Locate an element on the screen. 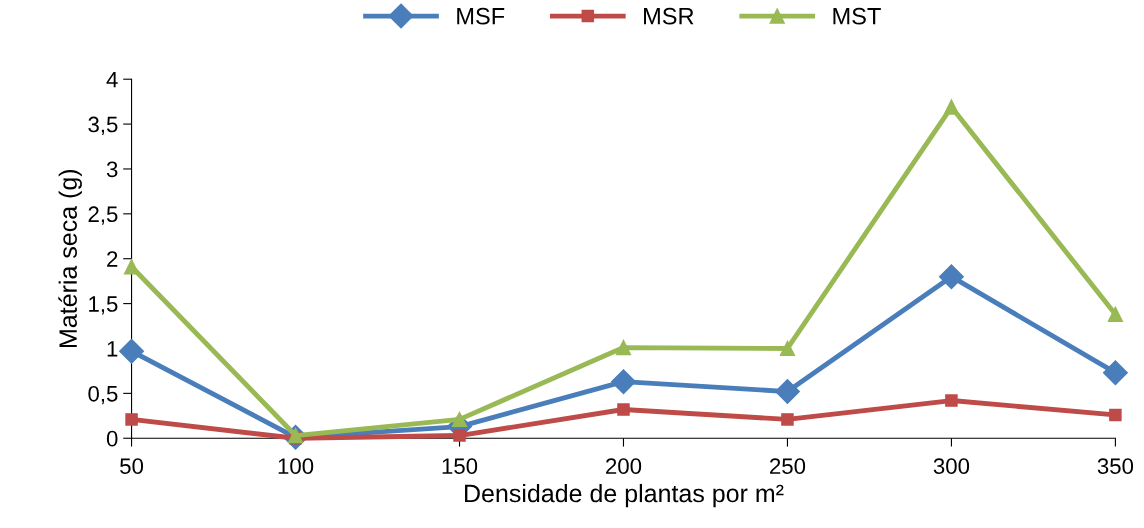 The image size is (1144, 528). legend-label: MST is located at coordinates (857, 16).